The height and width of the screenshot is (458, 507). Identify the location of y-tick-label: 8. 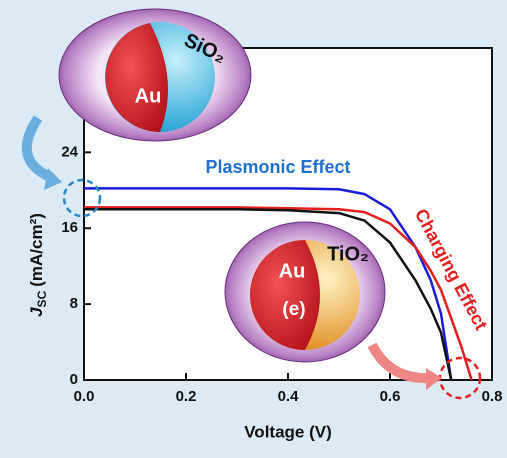
(74, 303).